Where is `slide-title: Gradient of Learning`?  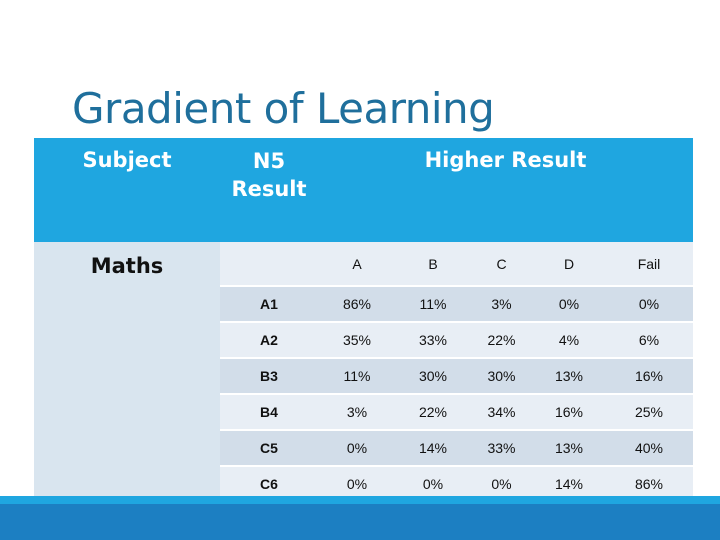 slide-title: Gradient of Learning is located at coordinates (283, 108).